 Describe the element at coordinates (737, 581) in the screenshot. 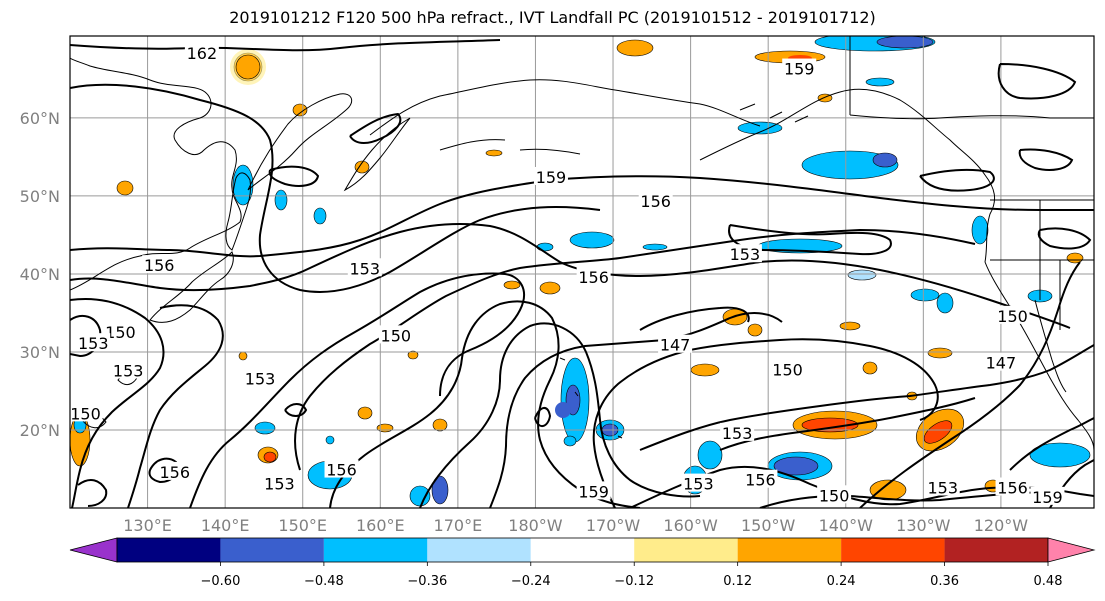

I see `colorbar-tick-label: 0.12` at that location.